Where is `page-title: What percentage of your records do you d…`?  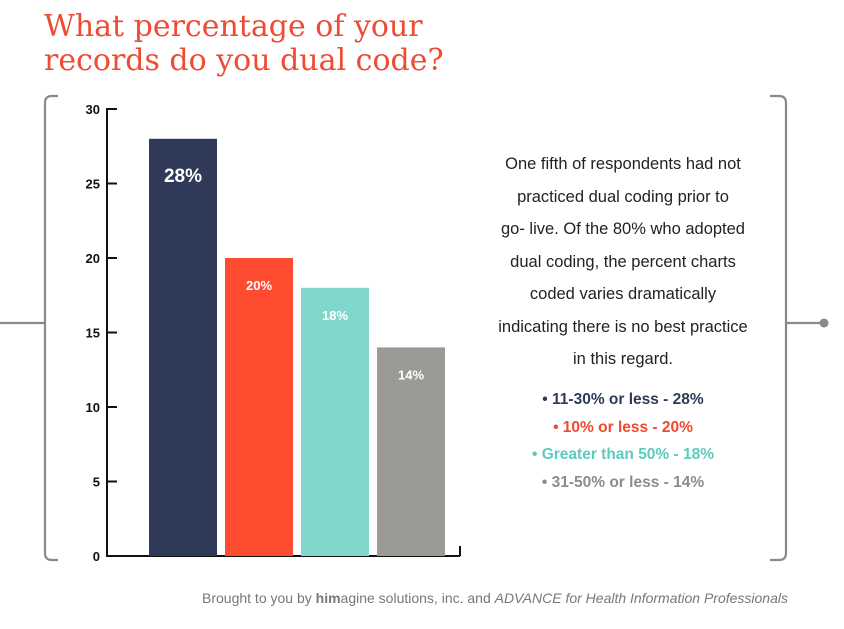 page-title: What percentage of your records do you d… is located at coordinates (324, 44).